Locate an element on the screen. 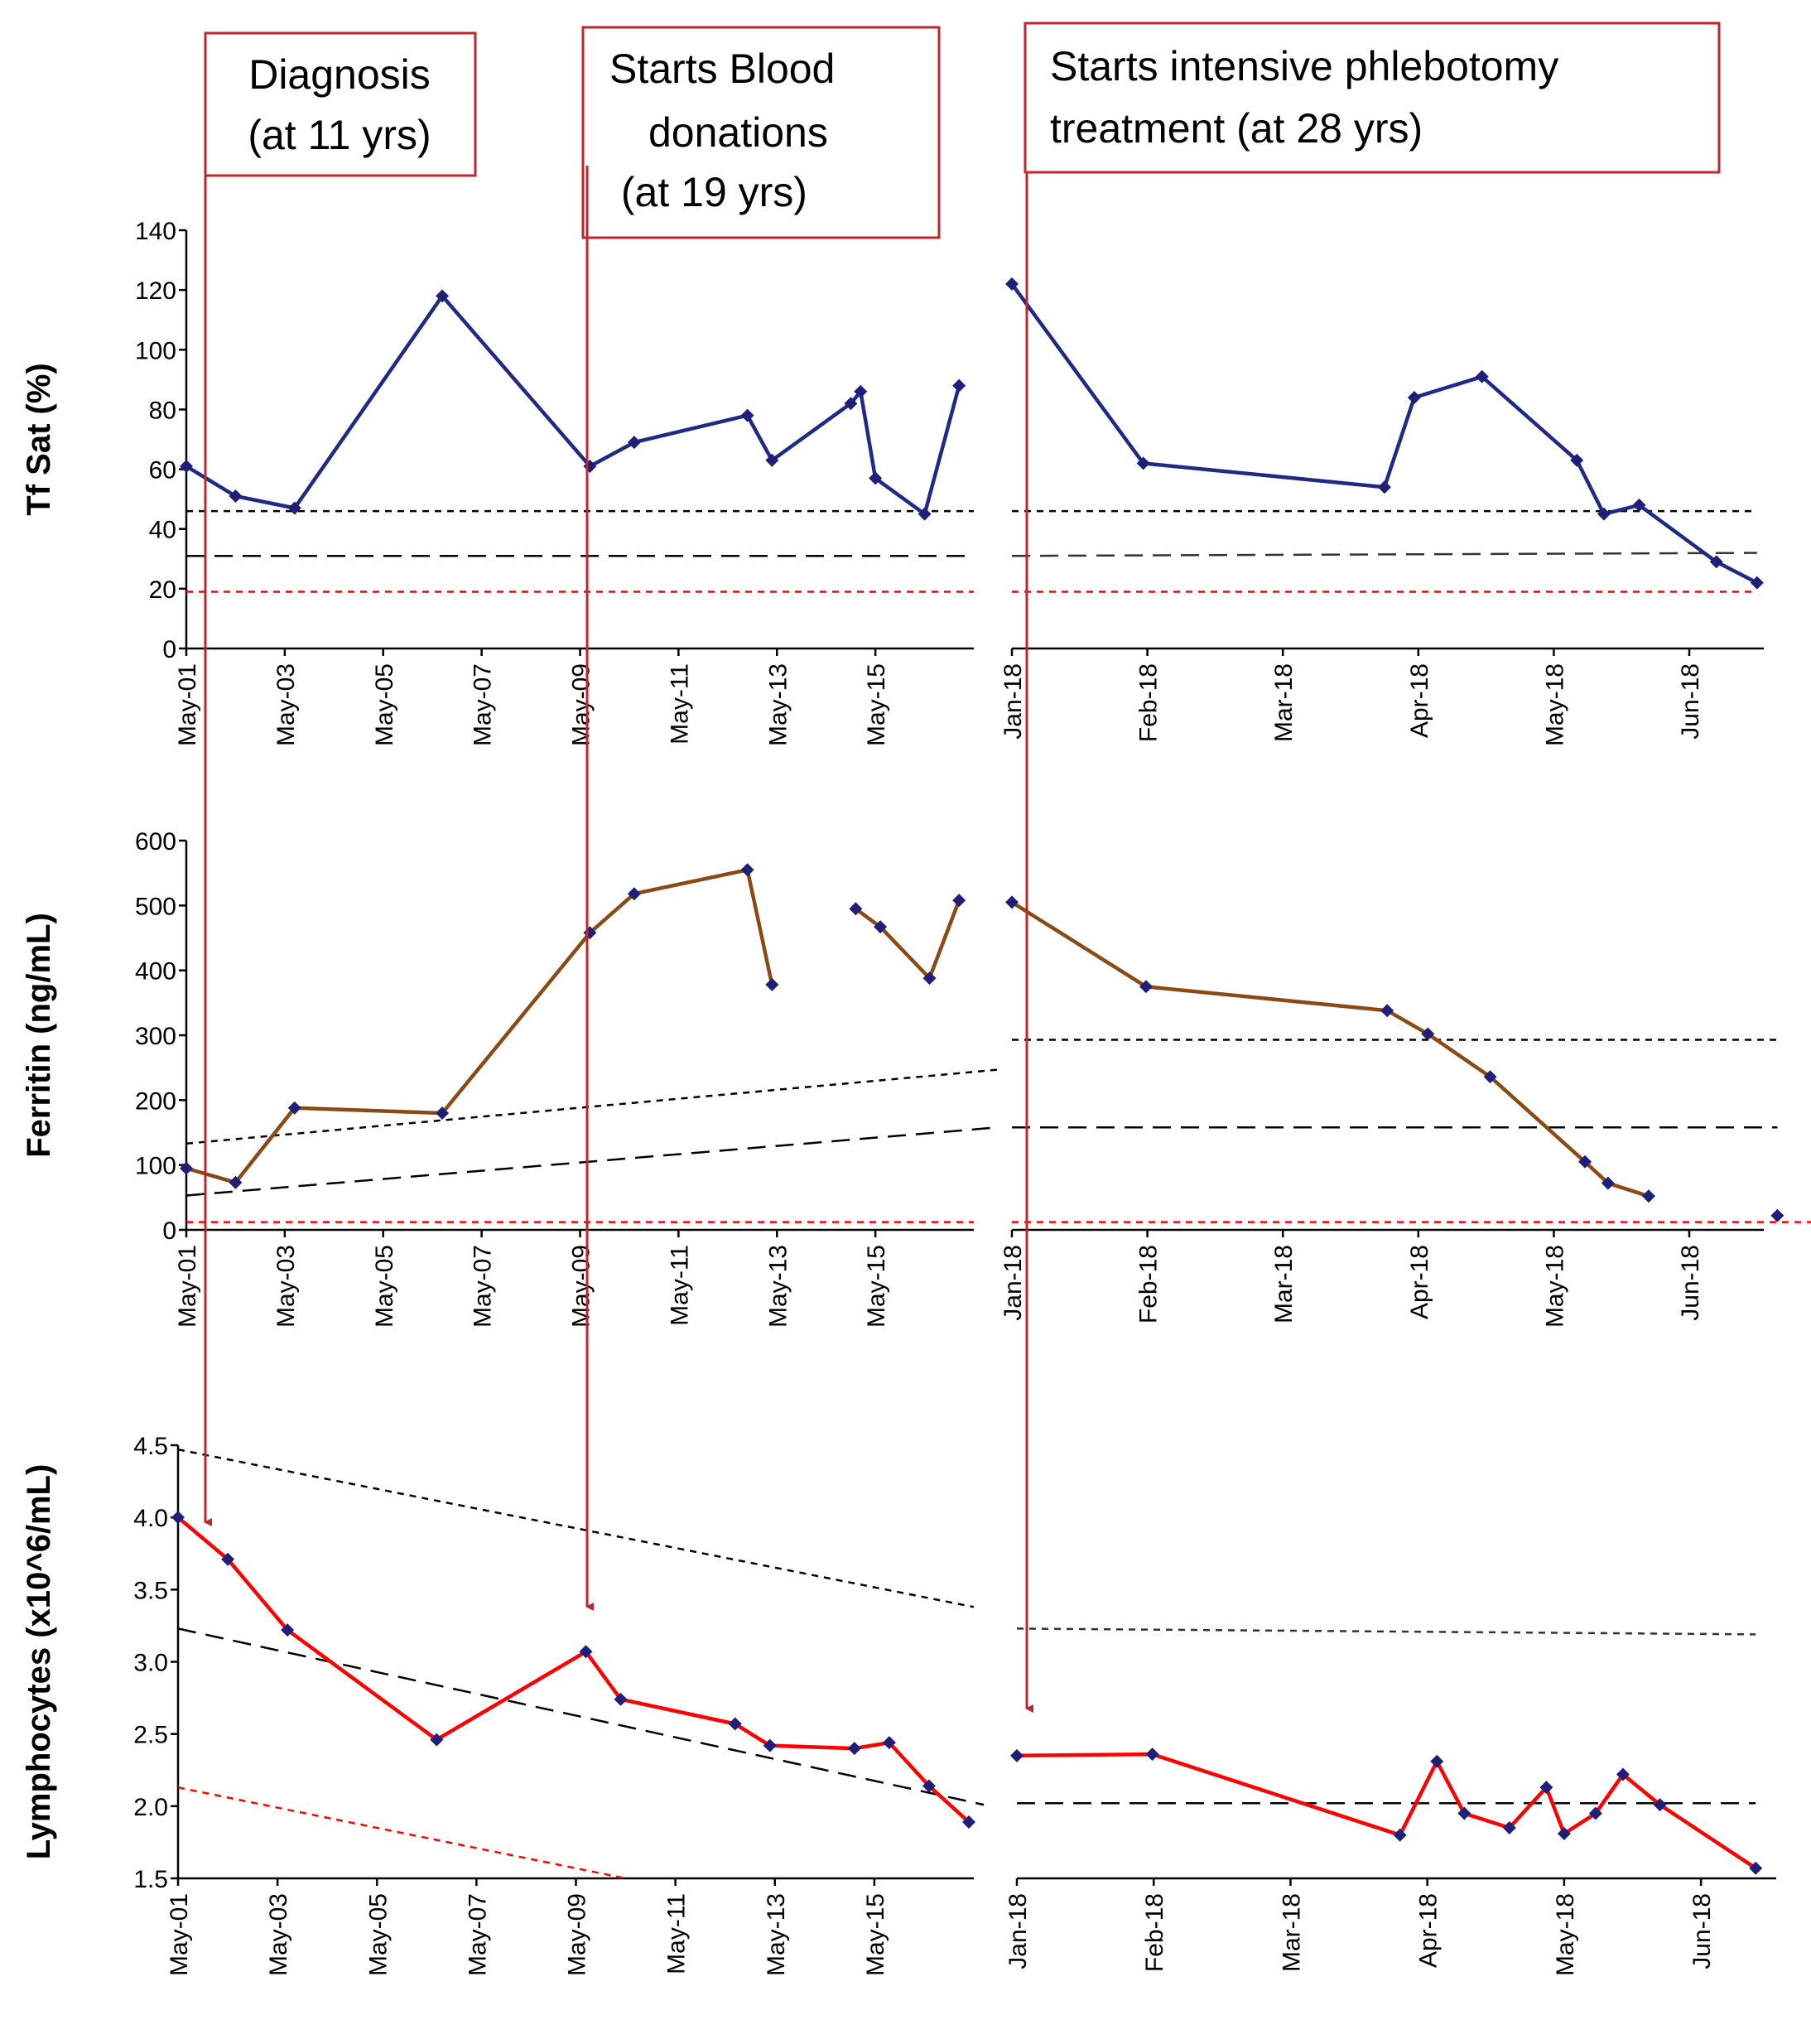 The height and width of the screenshot is (2044, 1811). tfsat-years-y-tick-label: 60 is located at coordinates (162, 471).